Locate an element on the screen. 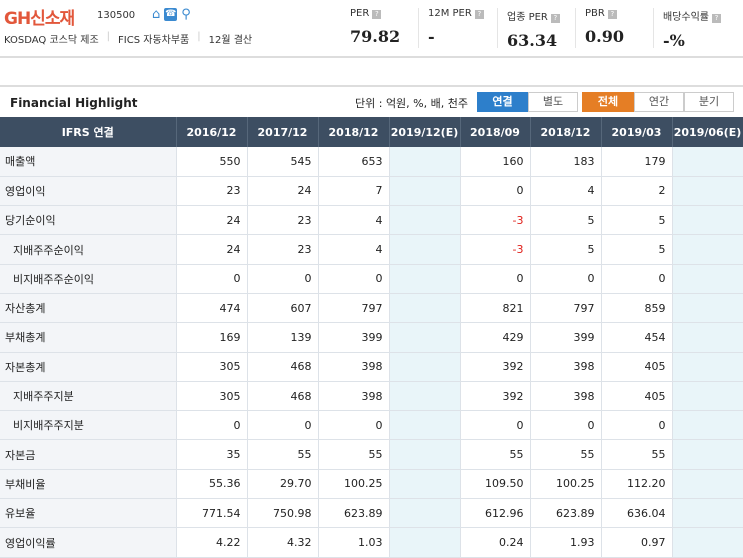 The width and height of the screenshot is (743, 558). metric-dividend-yield: 배당수익률? -% is located at coordinates (692, 29).